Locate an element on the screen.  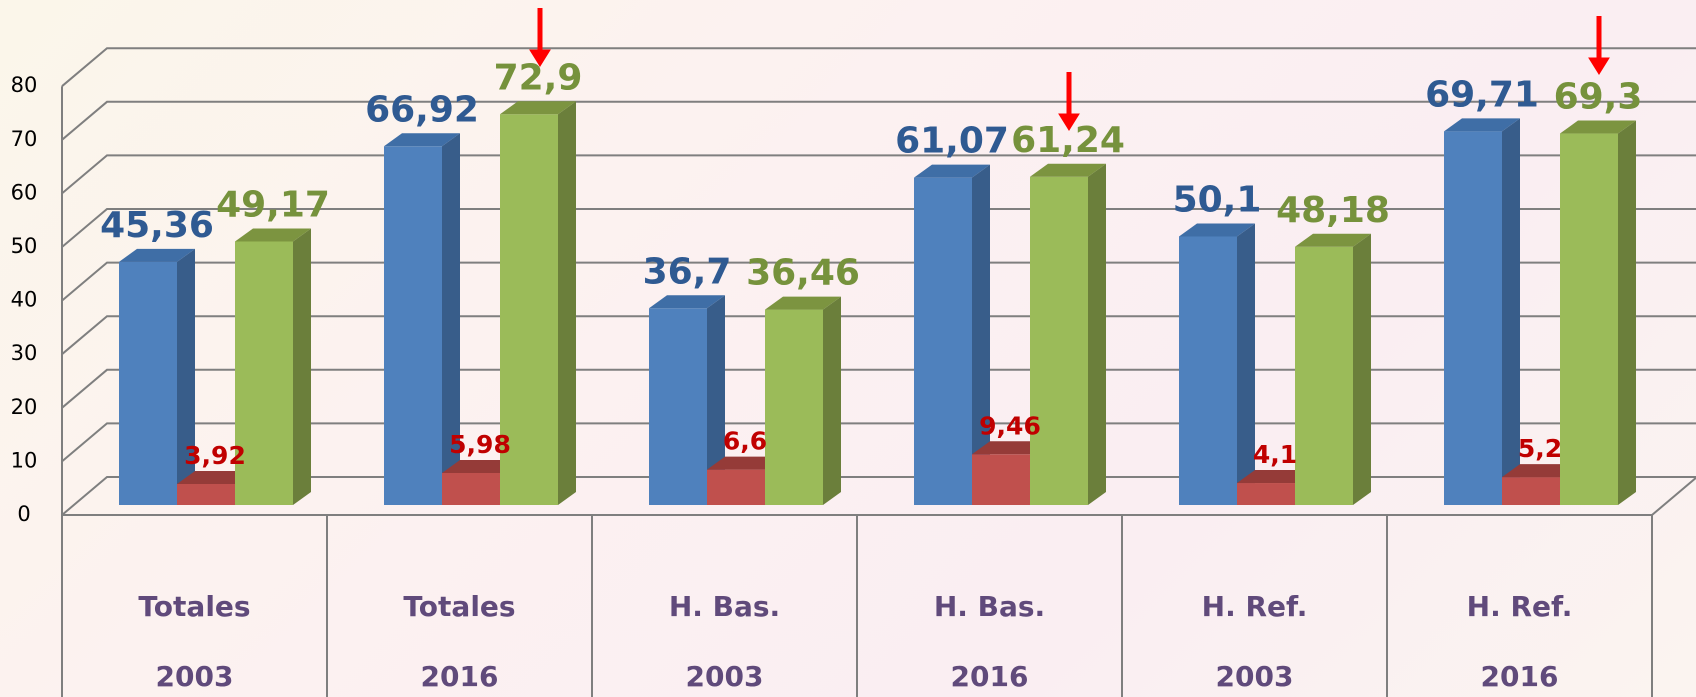
data-label: 66,92 is located at coordinates (422, 109).